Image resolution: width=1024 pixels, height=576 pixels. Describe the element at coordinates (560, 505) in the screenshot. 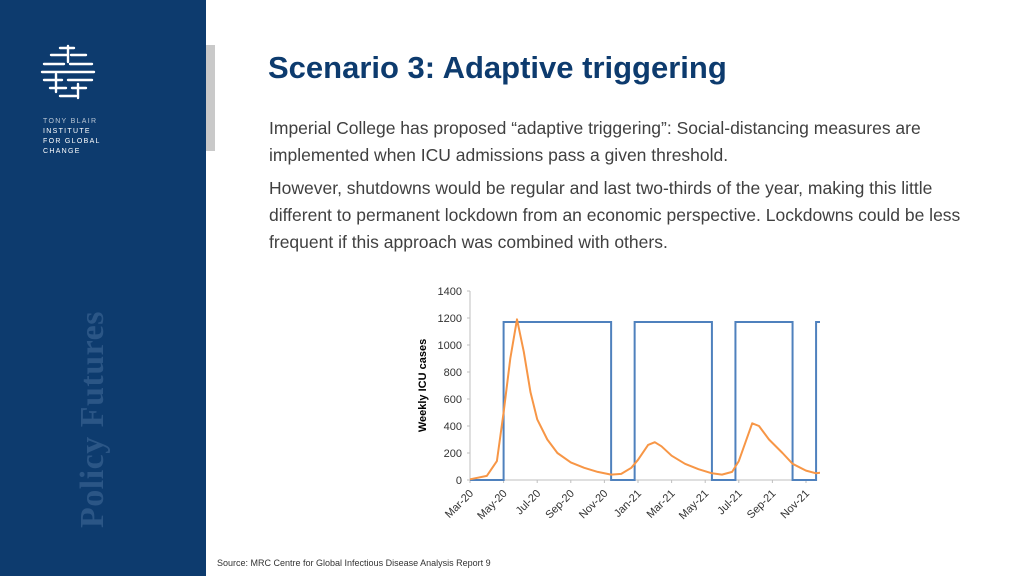

I see `x-tick-label: Sep-20` at that location.